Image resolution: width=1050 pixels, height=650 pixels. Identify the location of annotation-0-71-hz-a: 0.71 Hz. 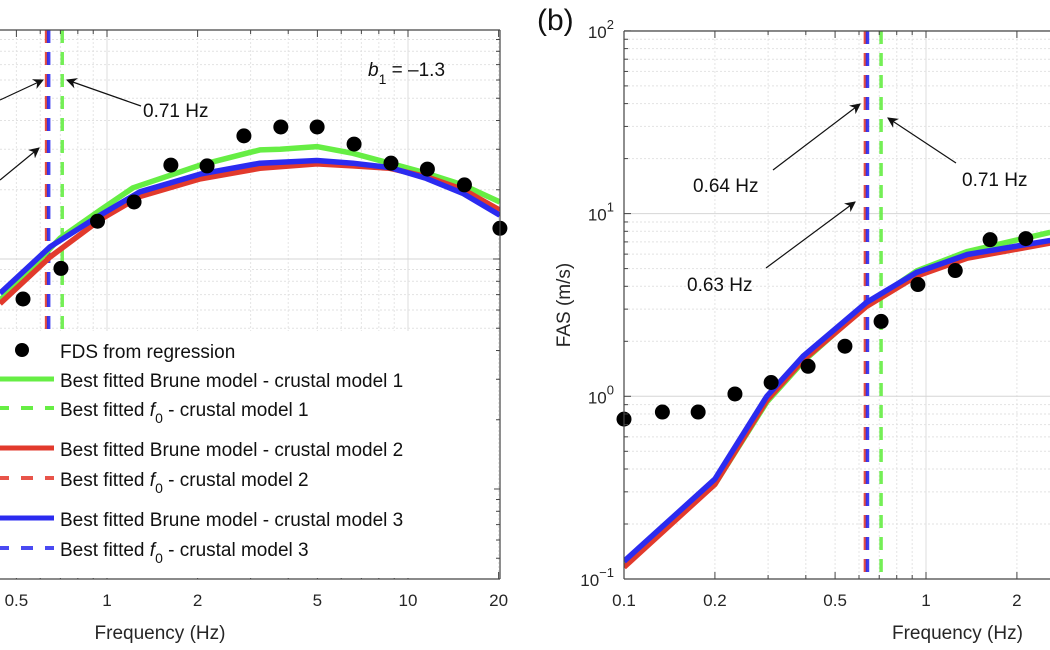
(136, 100).